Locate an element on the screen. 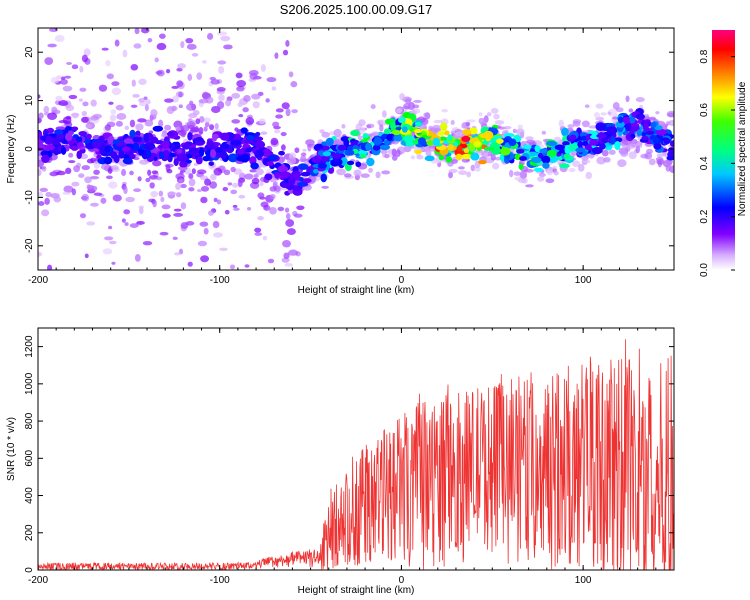 The height and width of the screenshot is (600, 750). y-tick-label: -10 is located at coordinates (29, 197).